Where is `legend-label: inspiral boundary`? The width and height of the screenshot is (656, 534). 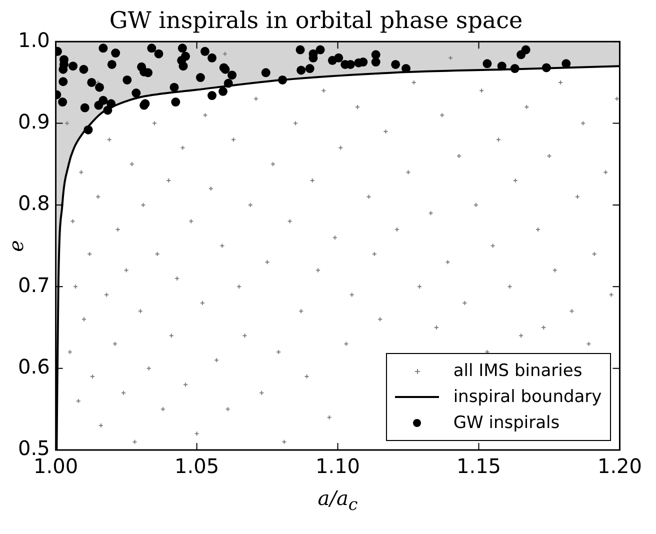
legend-label: inspiral boundary is located at coordinates (527, 397).